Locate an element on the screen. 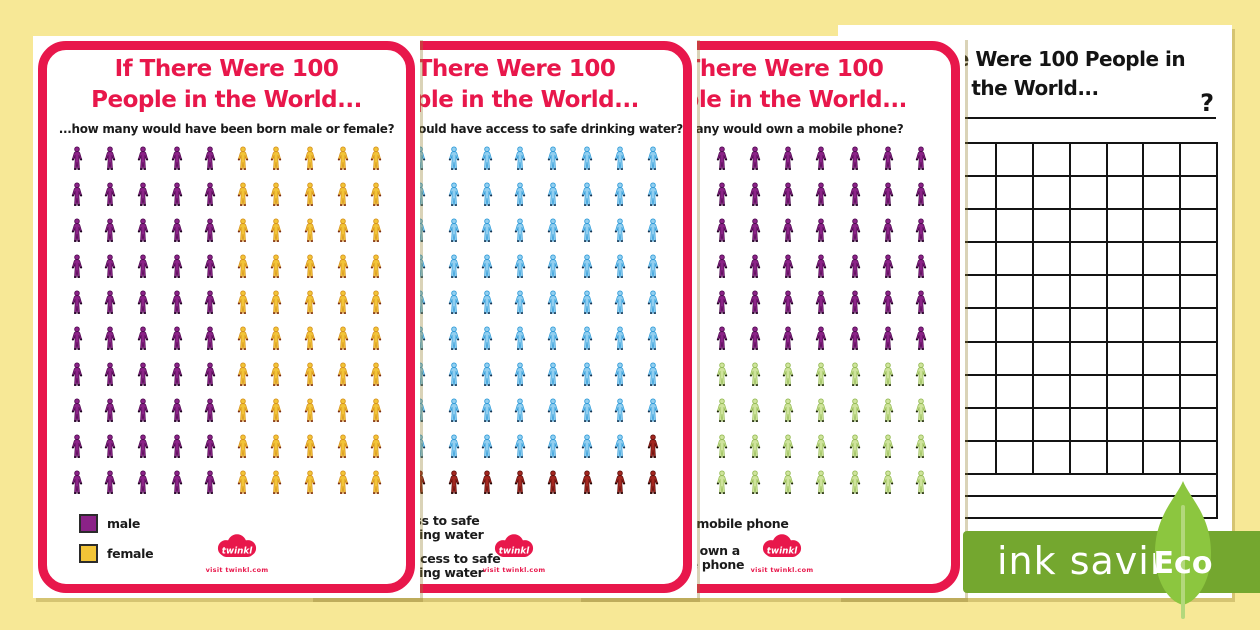 Image resolution: width=1260 pixels, height=630 pixels. twinkl-logo-text: twinkl is located at coordinates (514, 551).